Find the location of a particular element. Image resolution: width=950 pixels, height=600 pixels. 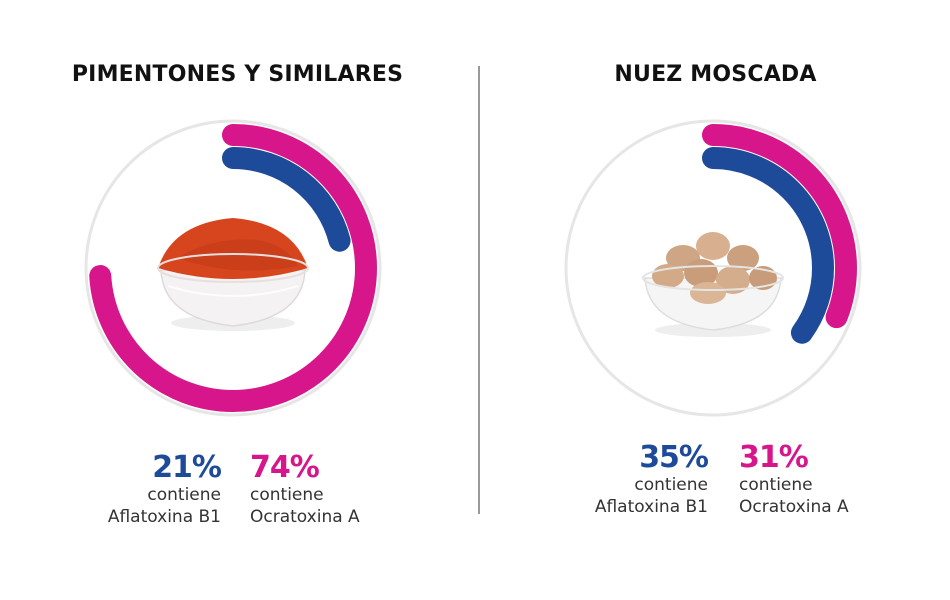

ocratoxina-percent: 31% is located at coordinates (774, 457).